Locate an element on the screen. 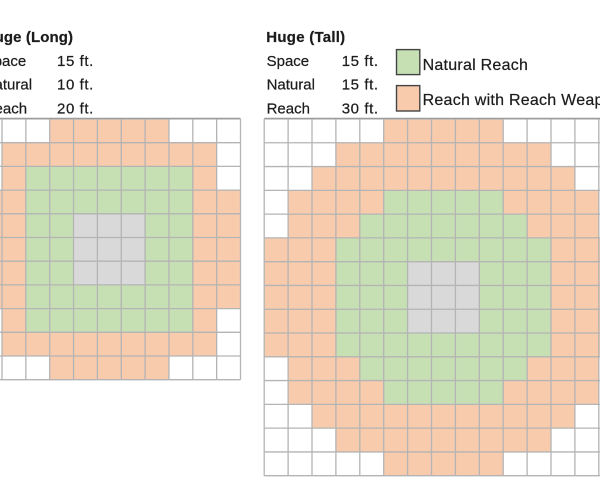  svg-text: Natural Reach is located at coordinates (476, 65).